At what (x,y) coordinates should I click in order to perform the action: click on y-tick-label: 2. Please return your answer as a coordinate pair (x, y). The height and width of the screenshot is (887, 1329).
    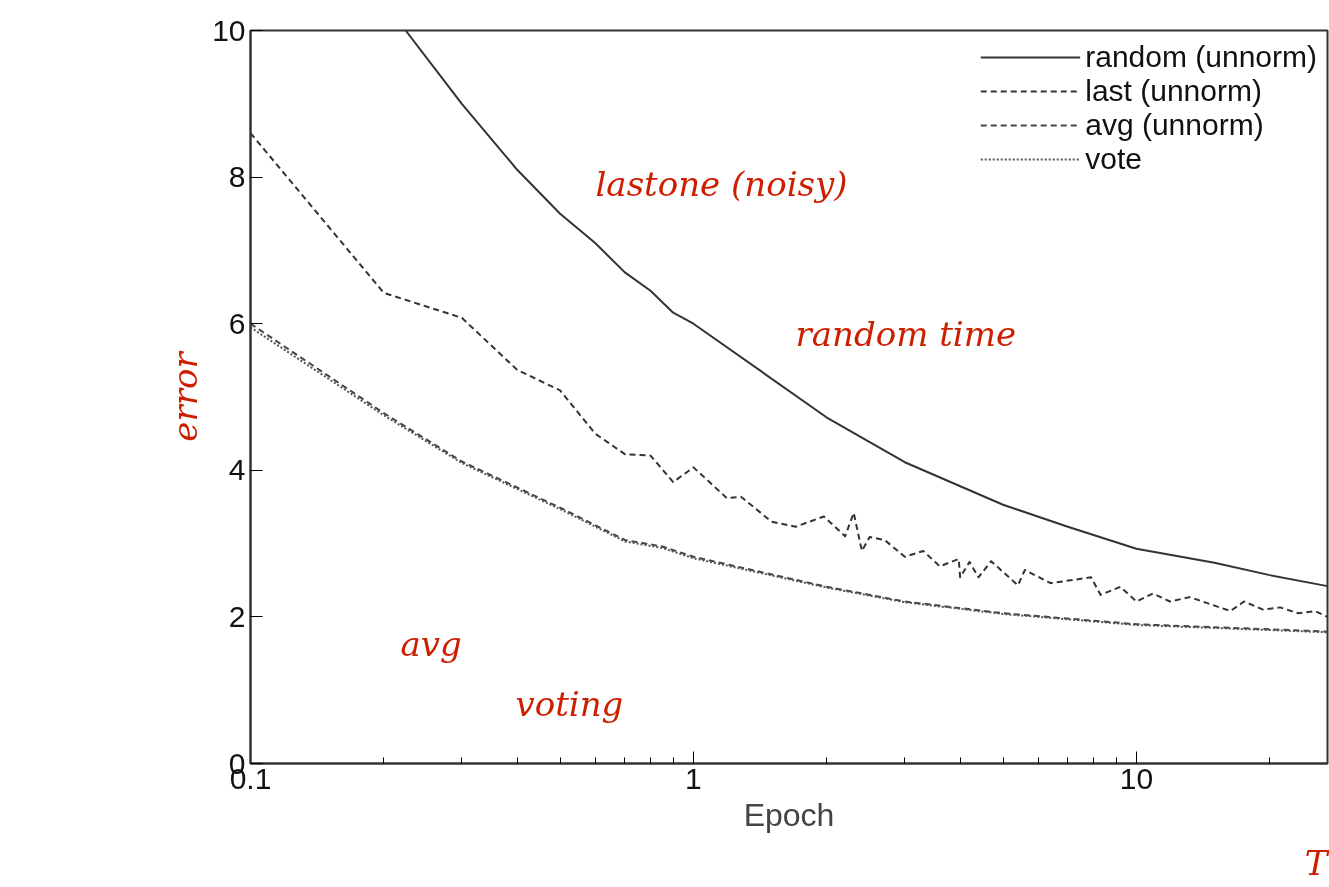
    Looking at the image, I should click on (237, 616).